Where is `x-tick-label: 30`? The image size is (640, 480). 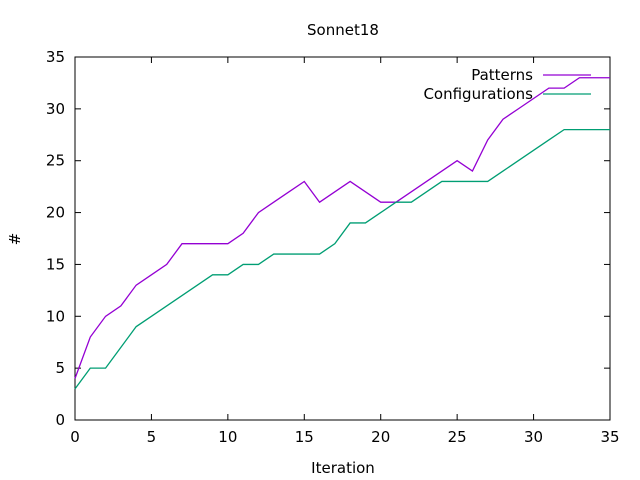
x-tick-label: 30 is located at coordinates (533, 437).